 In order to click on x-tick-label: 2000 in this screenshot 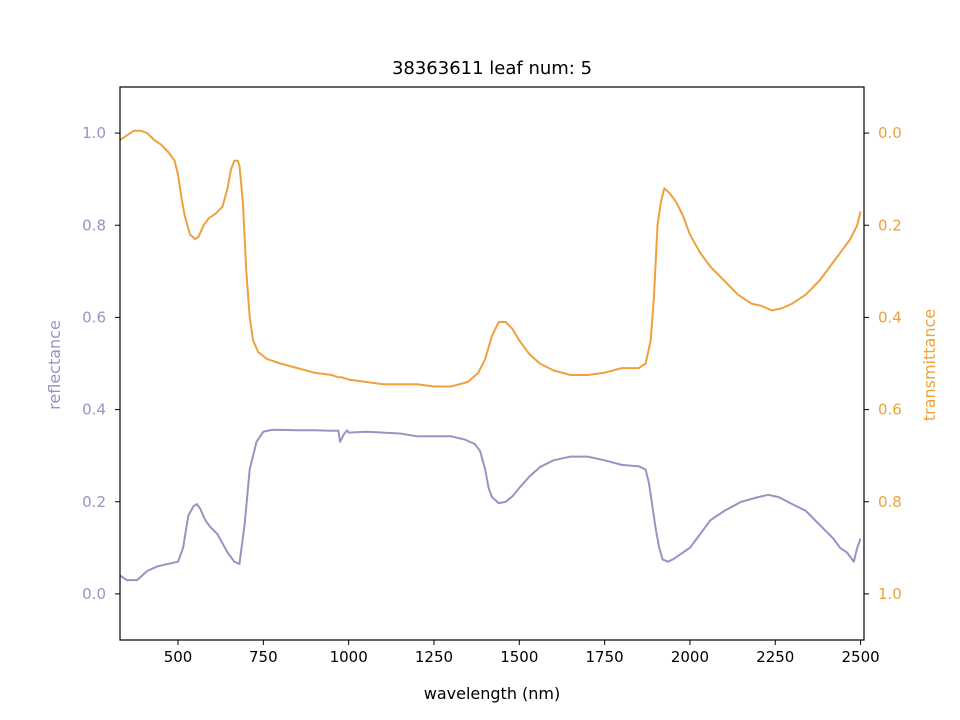, I will do `click(690, 657)`.